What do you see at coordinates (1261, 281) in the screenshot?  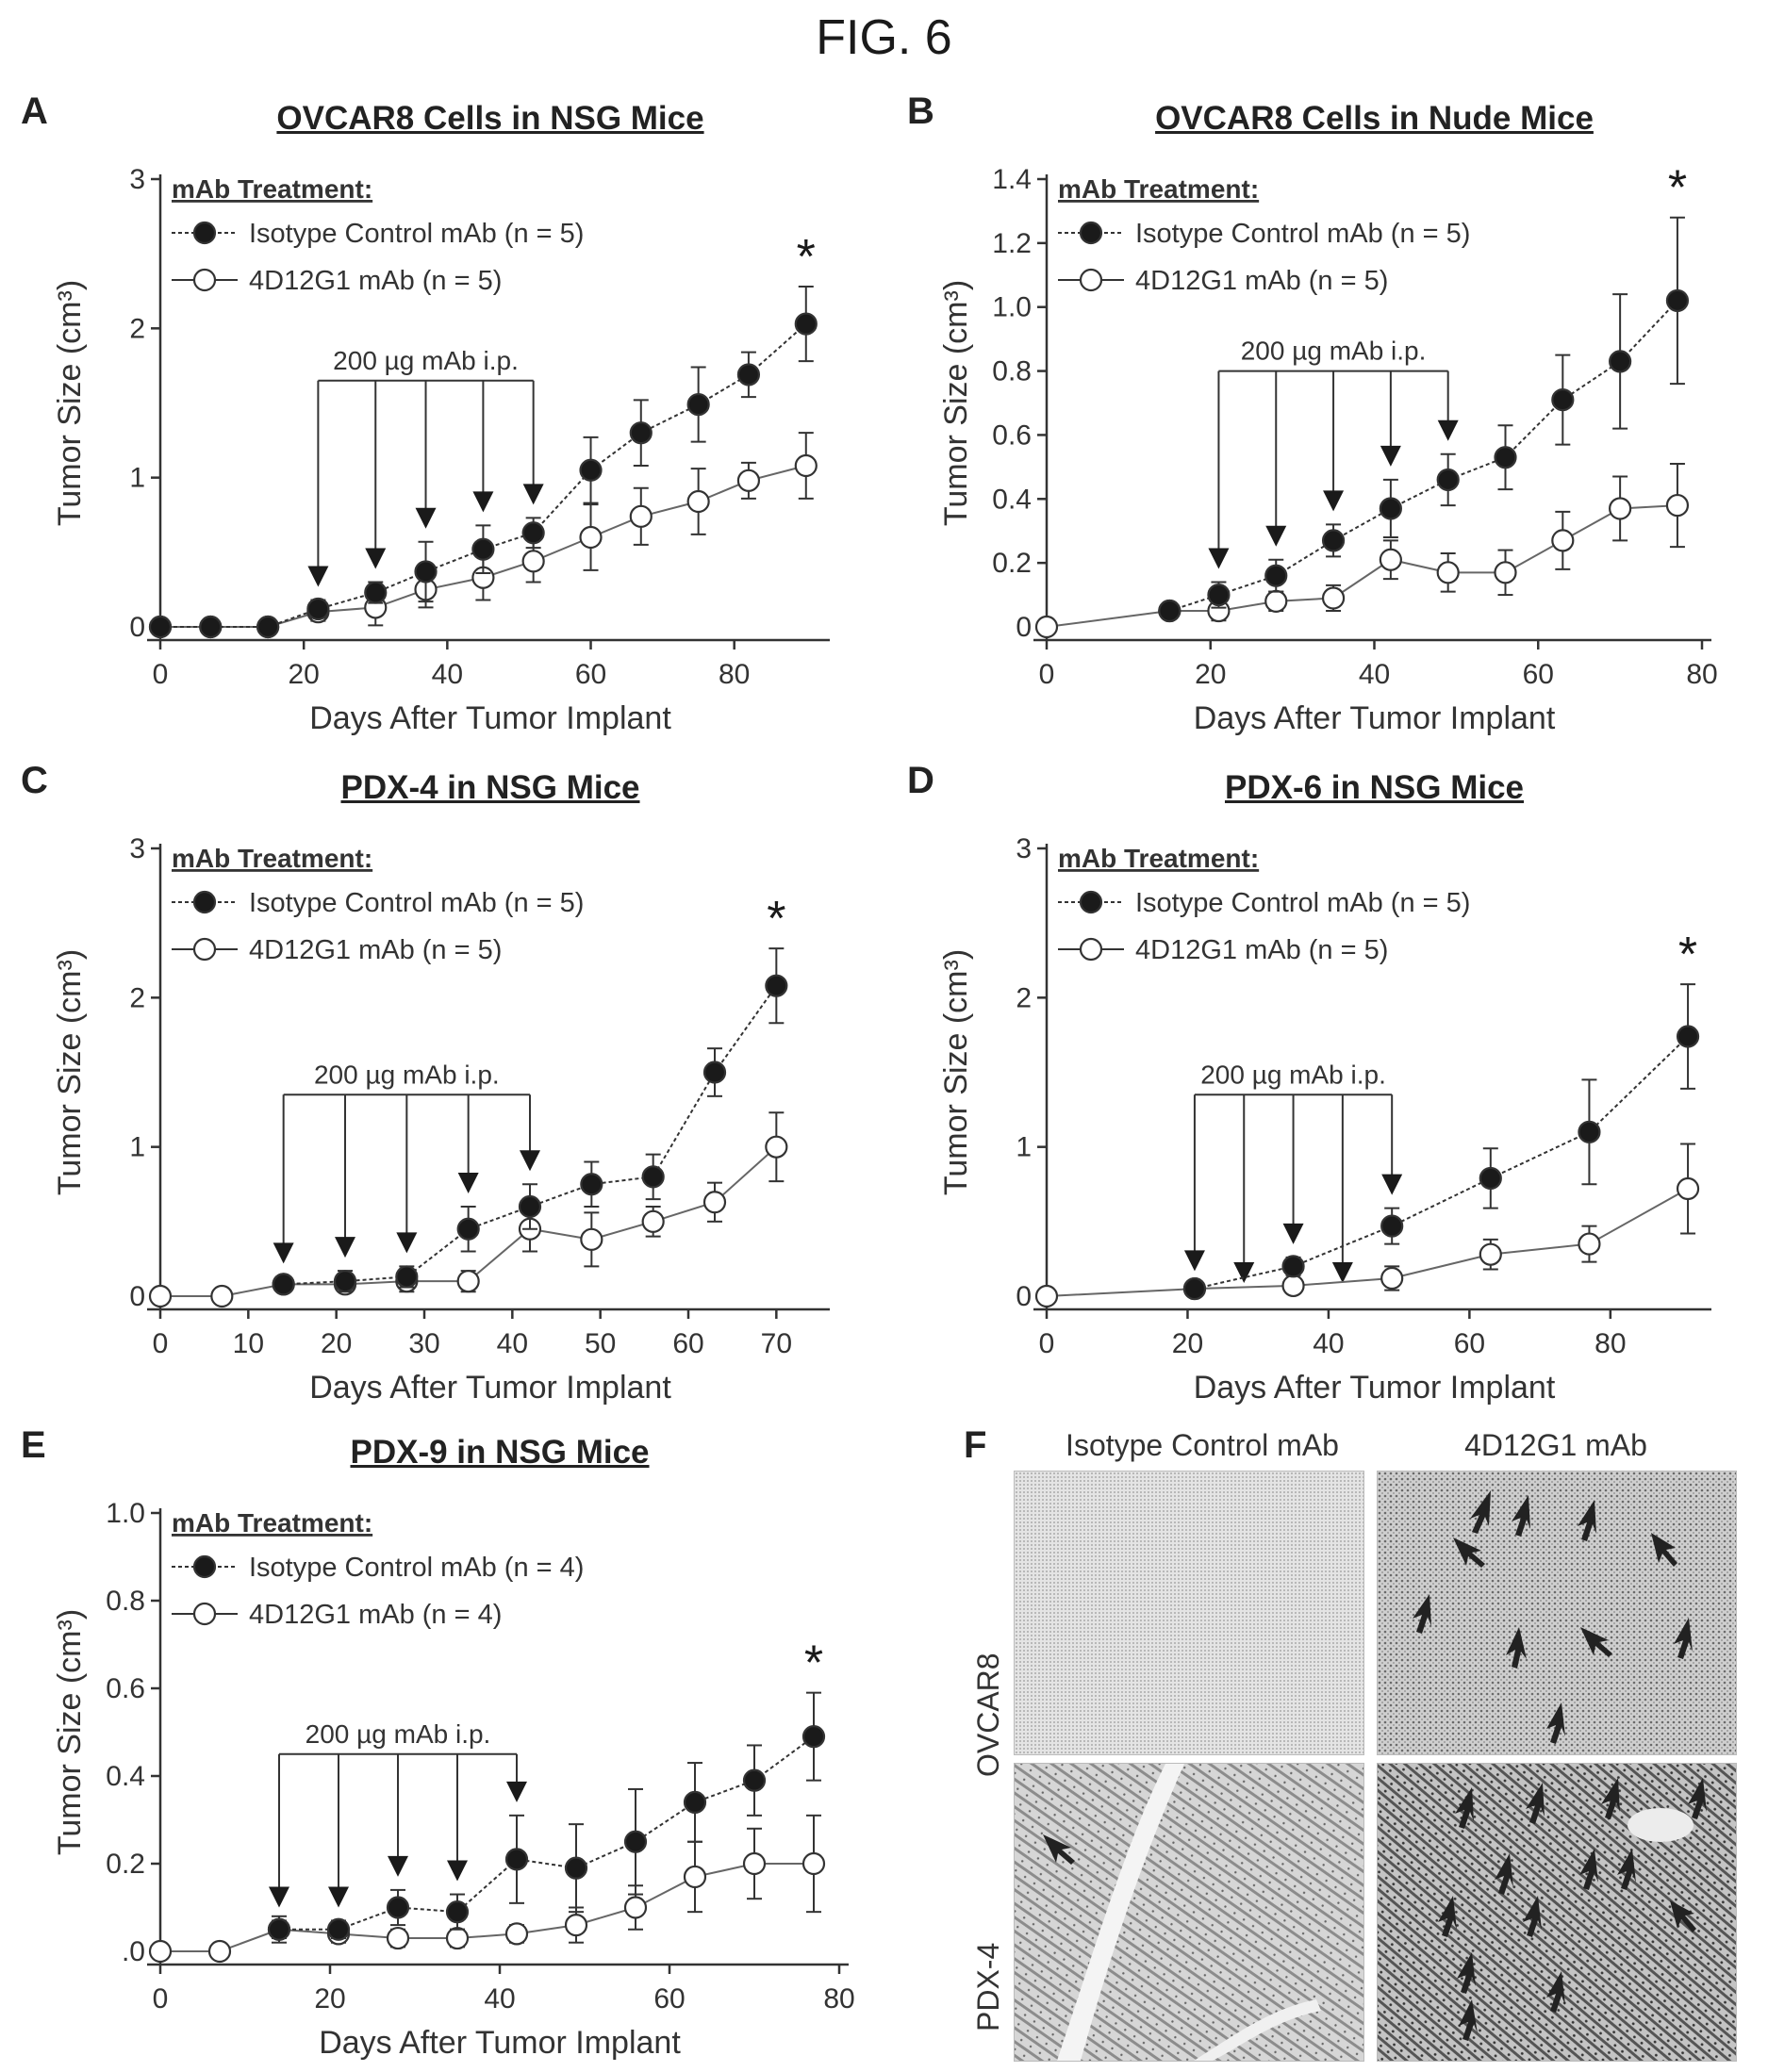 I see `legend-entry: 4D12G1 mAb (n = 5)` at bounding box center [1261, 281].